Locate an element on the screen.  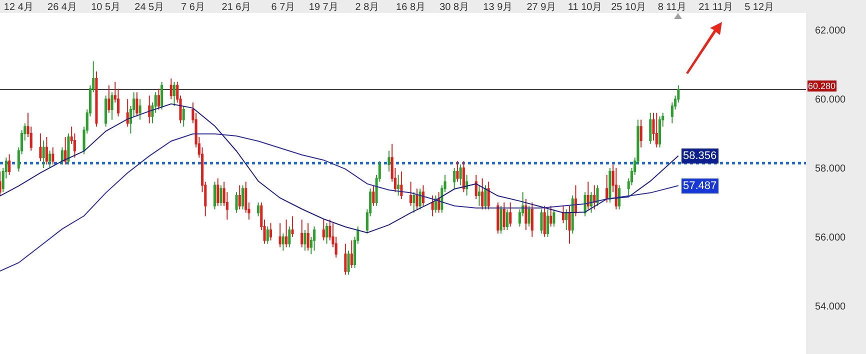
y-tick-label: 56.000 is located at coordinates (830, 238).